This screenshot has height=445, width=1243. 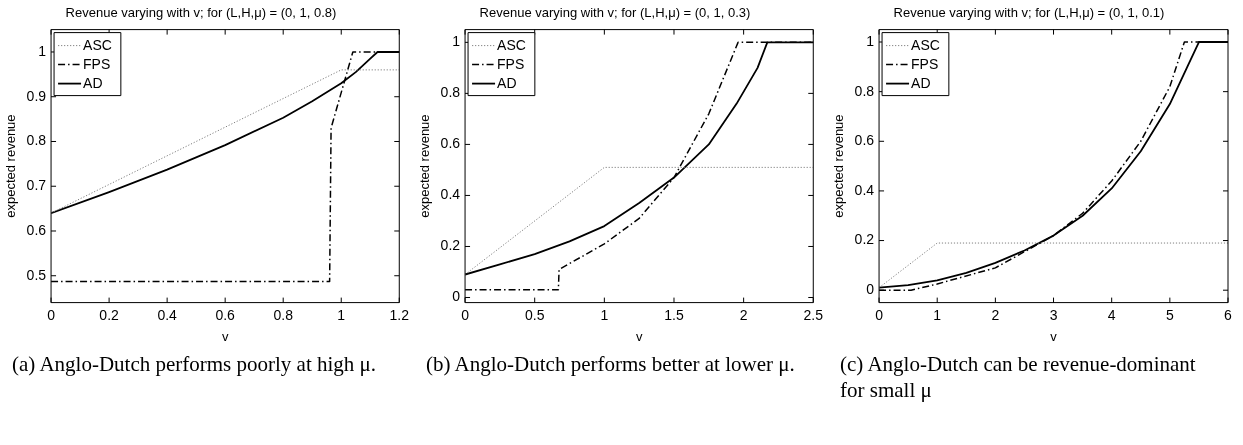 What do you see at coordinates (36, 185) in the screenshot?
I see `y-tick-label: 0.7` at bounding box center [36, 185].